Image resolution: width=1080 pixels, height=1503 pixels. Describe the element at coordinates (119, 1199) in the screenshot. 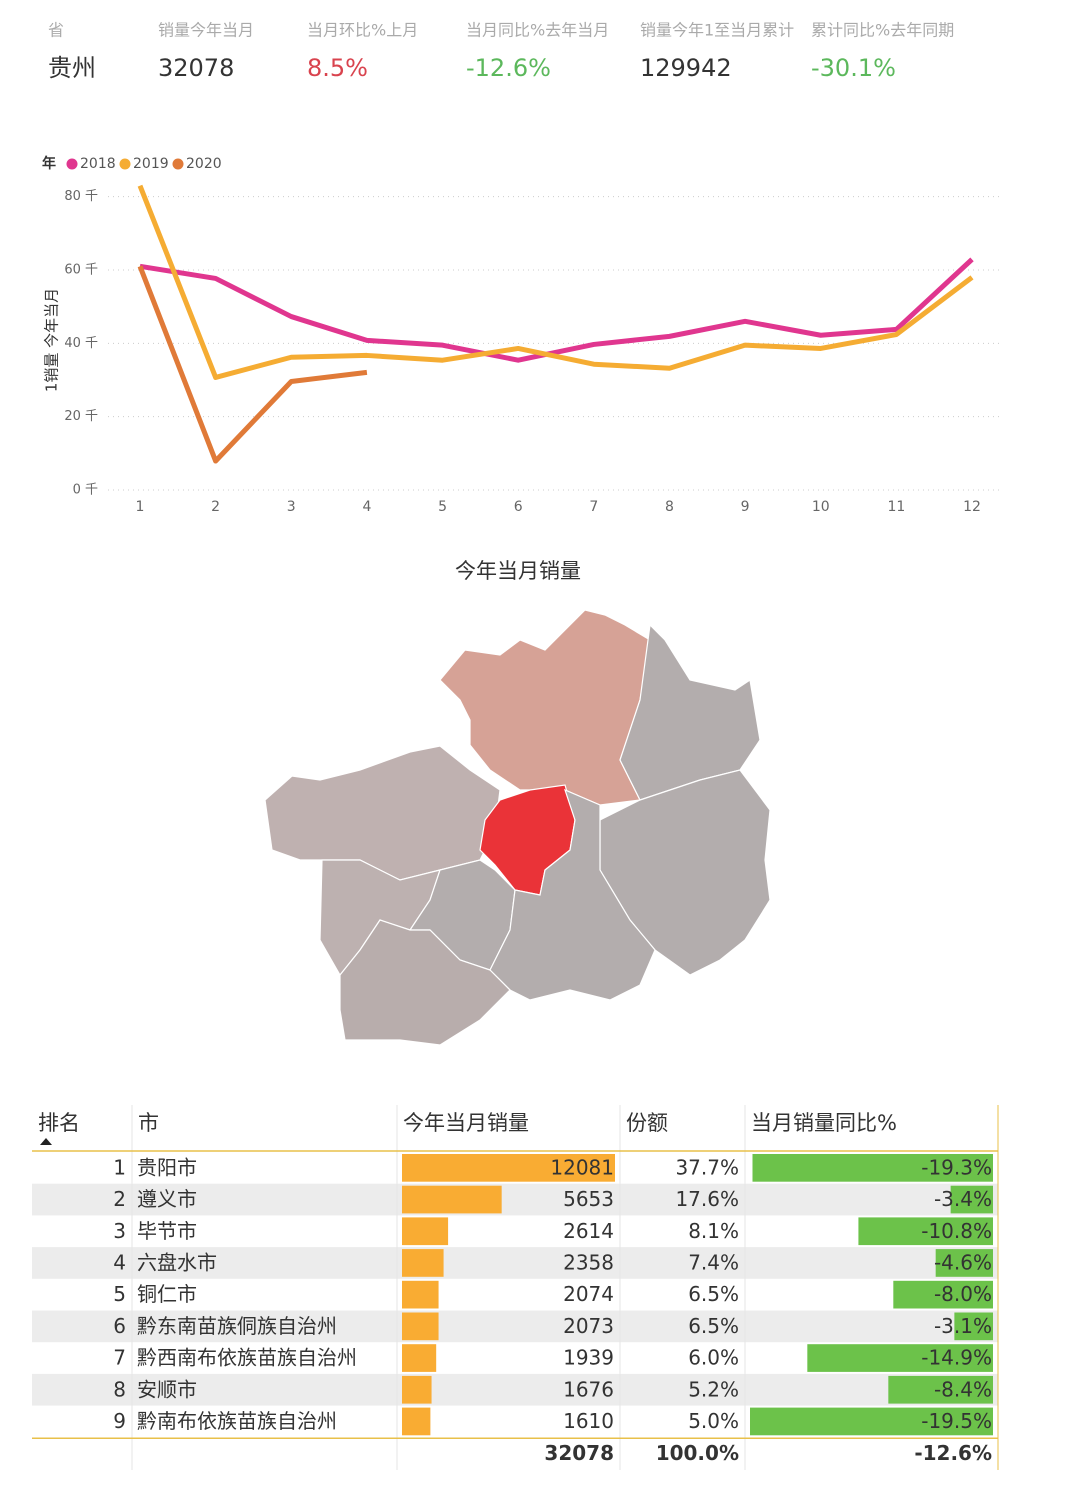

I see `rank: 2` at that location.